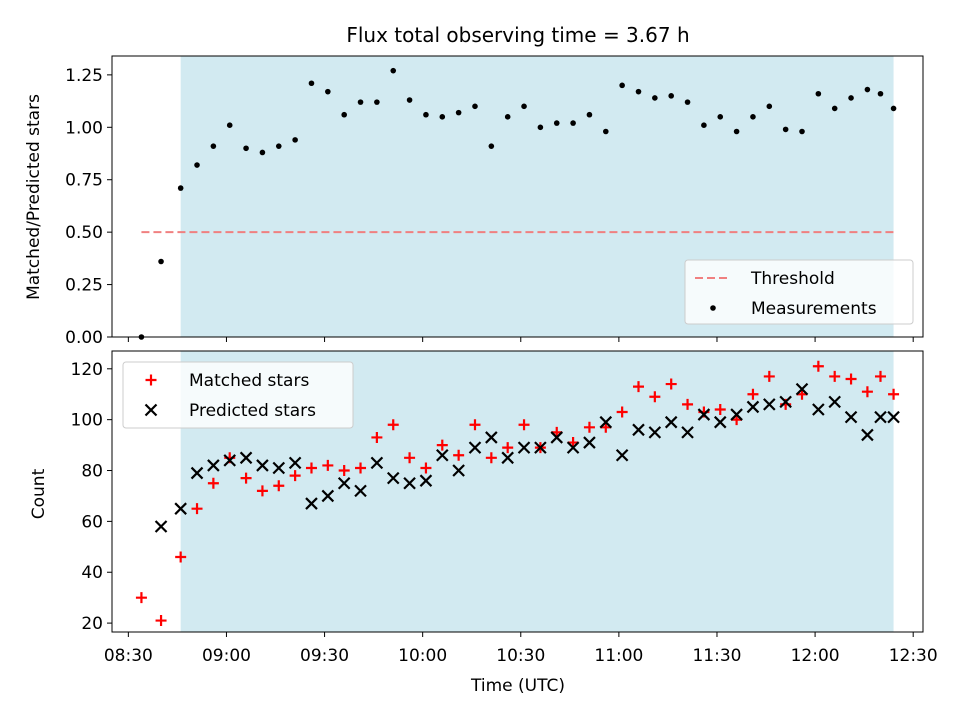 The image size is (960, 720). Describe the element at coordinates (716, 656) in the screenshot. I see `x-tick-label: 11:30` at that location.